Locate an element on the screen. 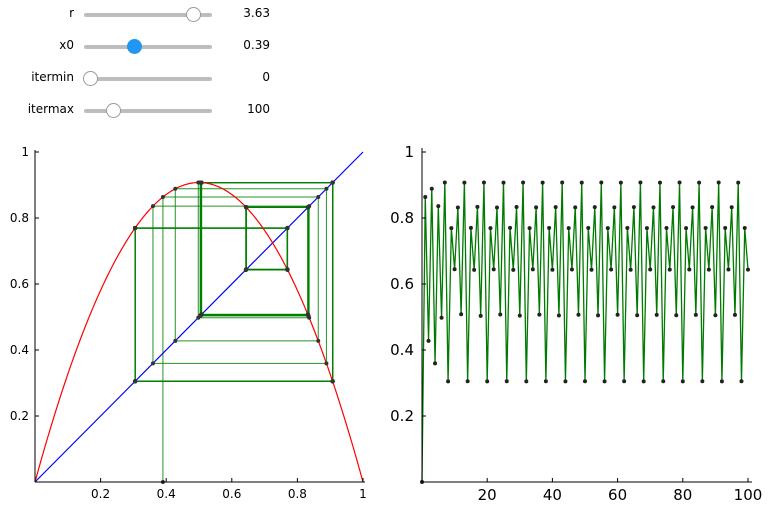 The width and height of the screenshot is (779, 513). slider-x0-value: 0.39 is located at coordinates (256, 45).